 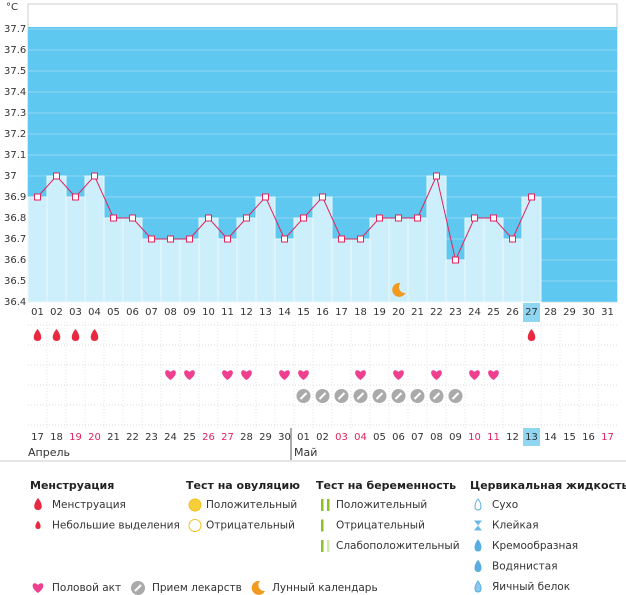 What do you see at coordinates (265, 437) in the screenshot?
I see `cycle-day-label: 29` at bounding box center [265, 437].